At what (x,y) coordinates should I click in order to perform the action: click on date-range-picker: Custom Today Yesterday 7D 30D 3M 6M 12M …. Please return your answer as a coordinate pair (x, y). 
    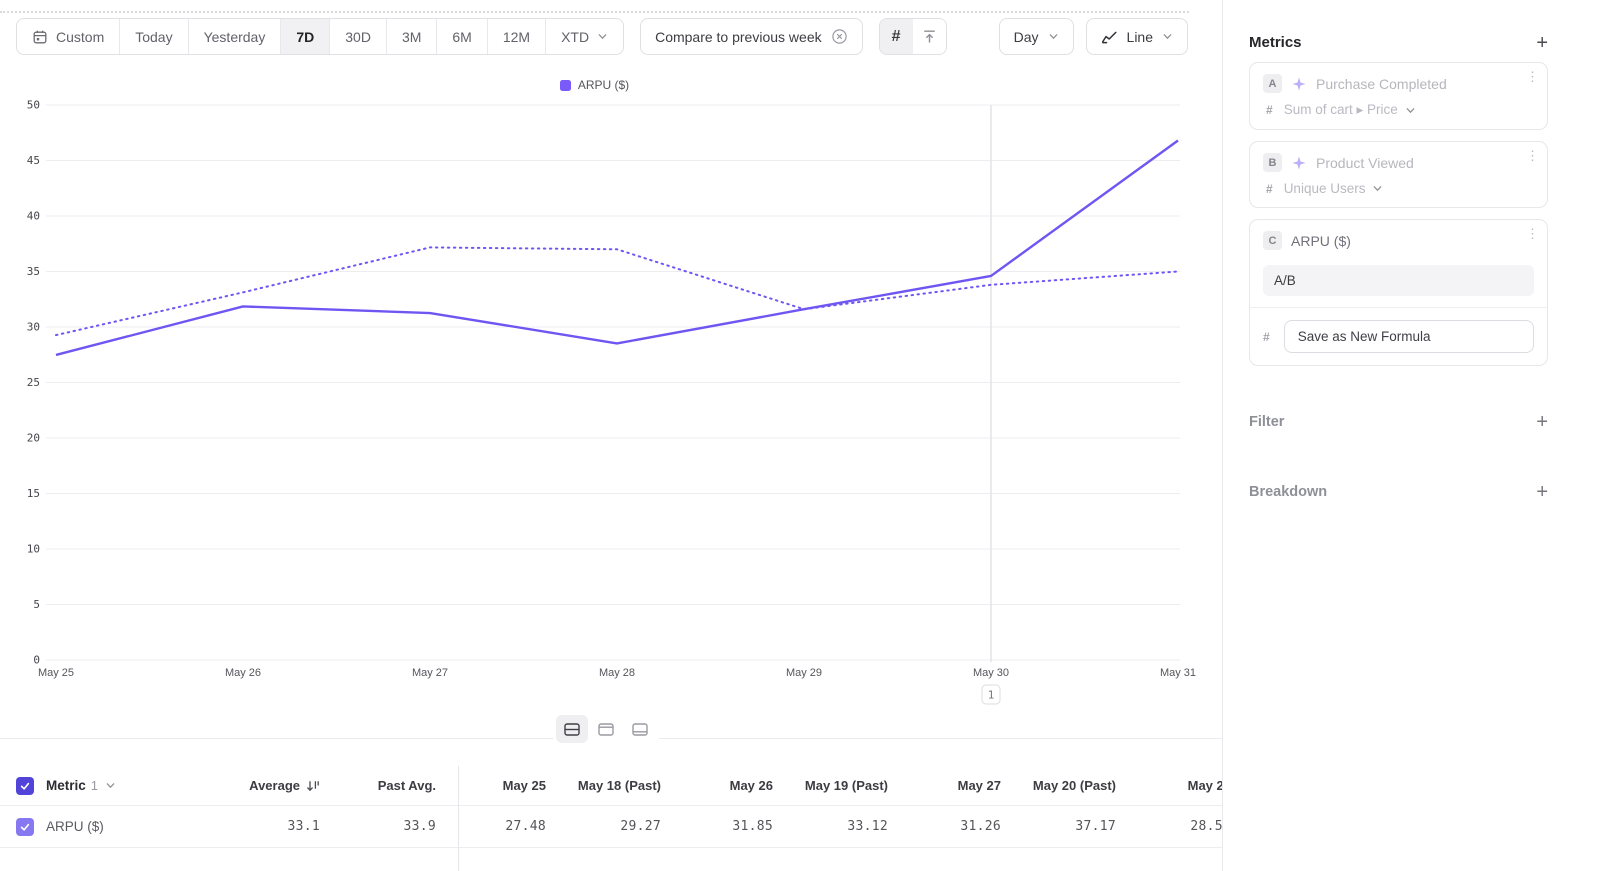
    Looking at the image, I should click on (320, 36).